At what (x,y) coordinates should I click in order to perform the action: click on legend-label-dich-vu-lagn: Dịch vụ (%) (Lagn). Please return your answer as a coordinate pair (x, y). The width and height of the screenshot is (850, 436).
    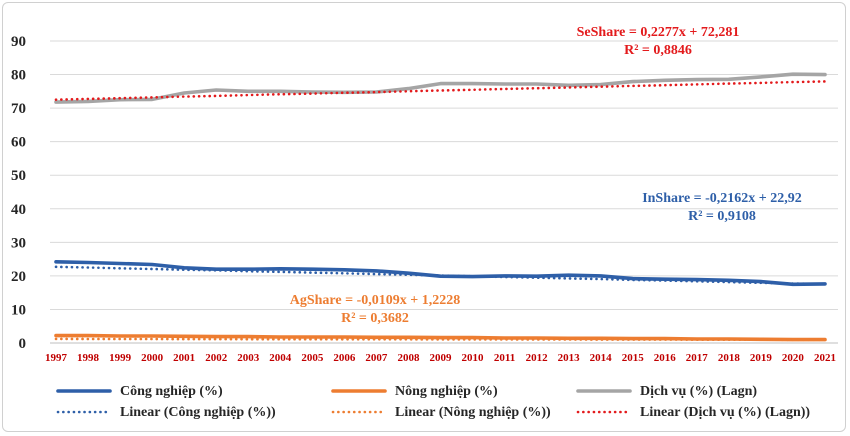
    Looking at the image, I should click on (698, 391).